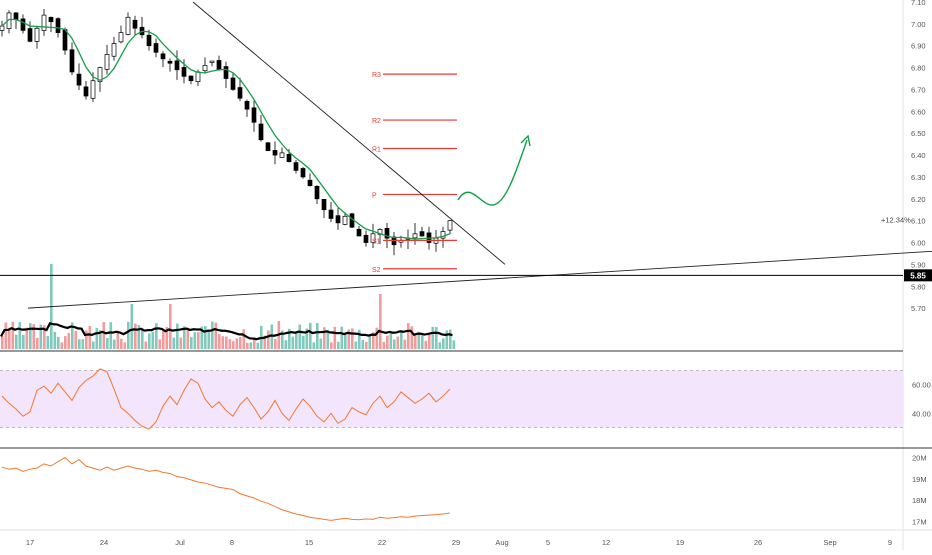 This screenshot has height=555, width=932. I want to click on volume-ma-line, so click(226, 331).